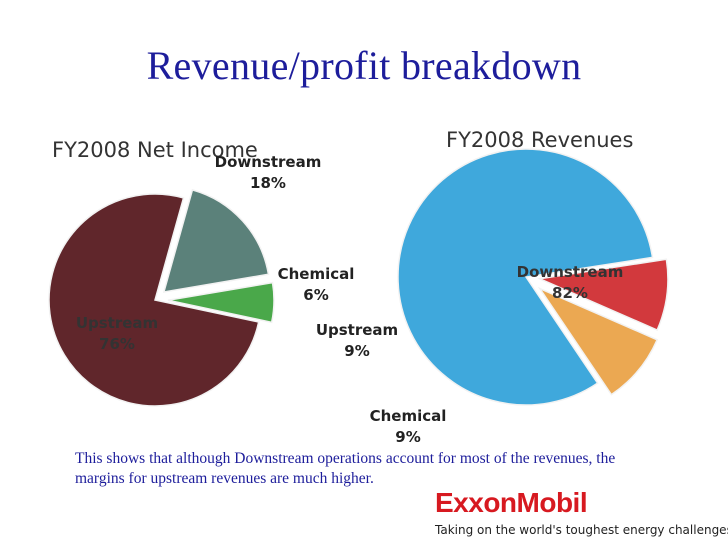 This screenshot has width=728, height=546. What do you see at coordinates (356, 351) in the screenshot?
I see `revenues-value-upstream: 9%` at bounding box center [356, 351].